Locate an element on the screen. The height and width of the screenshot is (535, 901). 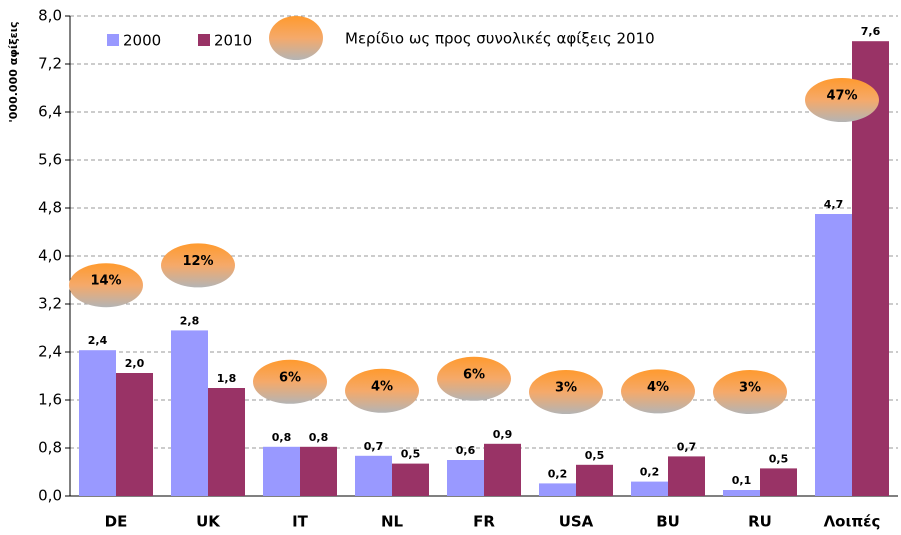
y-tick-label: 5,6 is located at coordinates (50, 160).